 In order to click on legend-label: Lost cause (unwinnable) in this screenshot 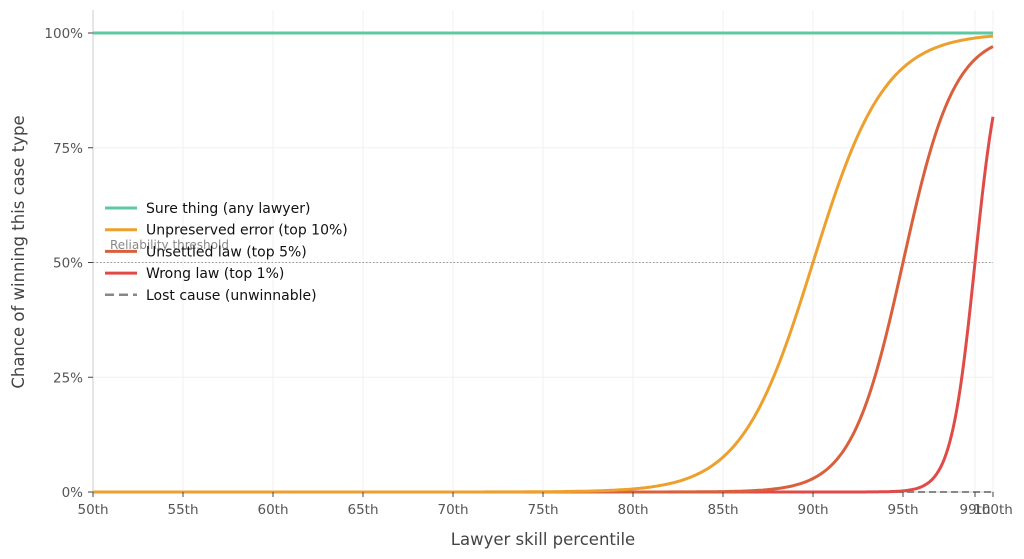, I will do `click(231, 296)`.